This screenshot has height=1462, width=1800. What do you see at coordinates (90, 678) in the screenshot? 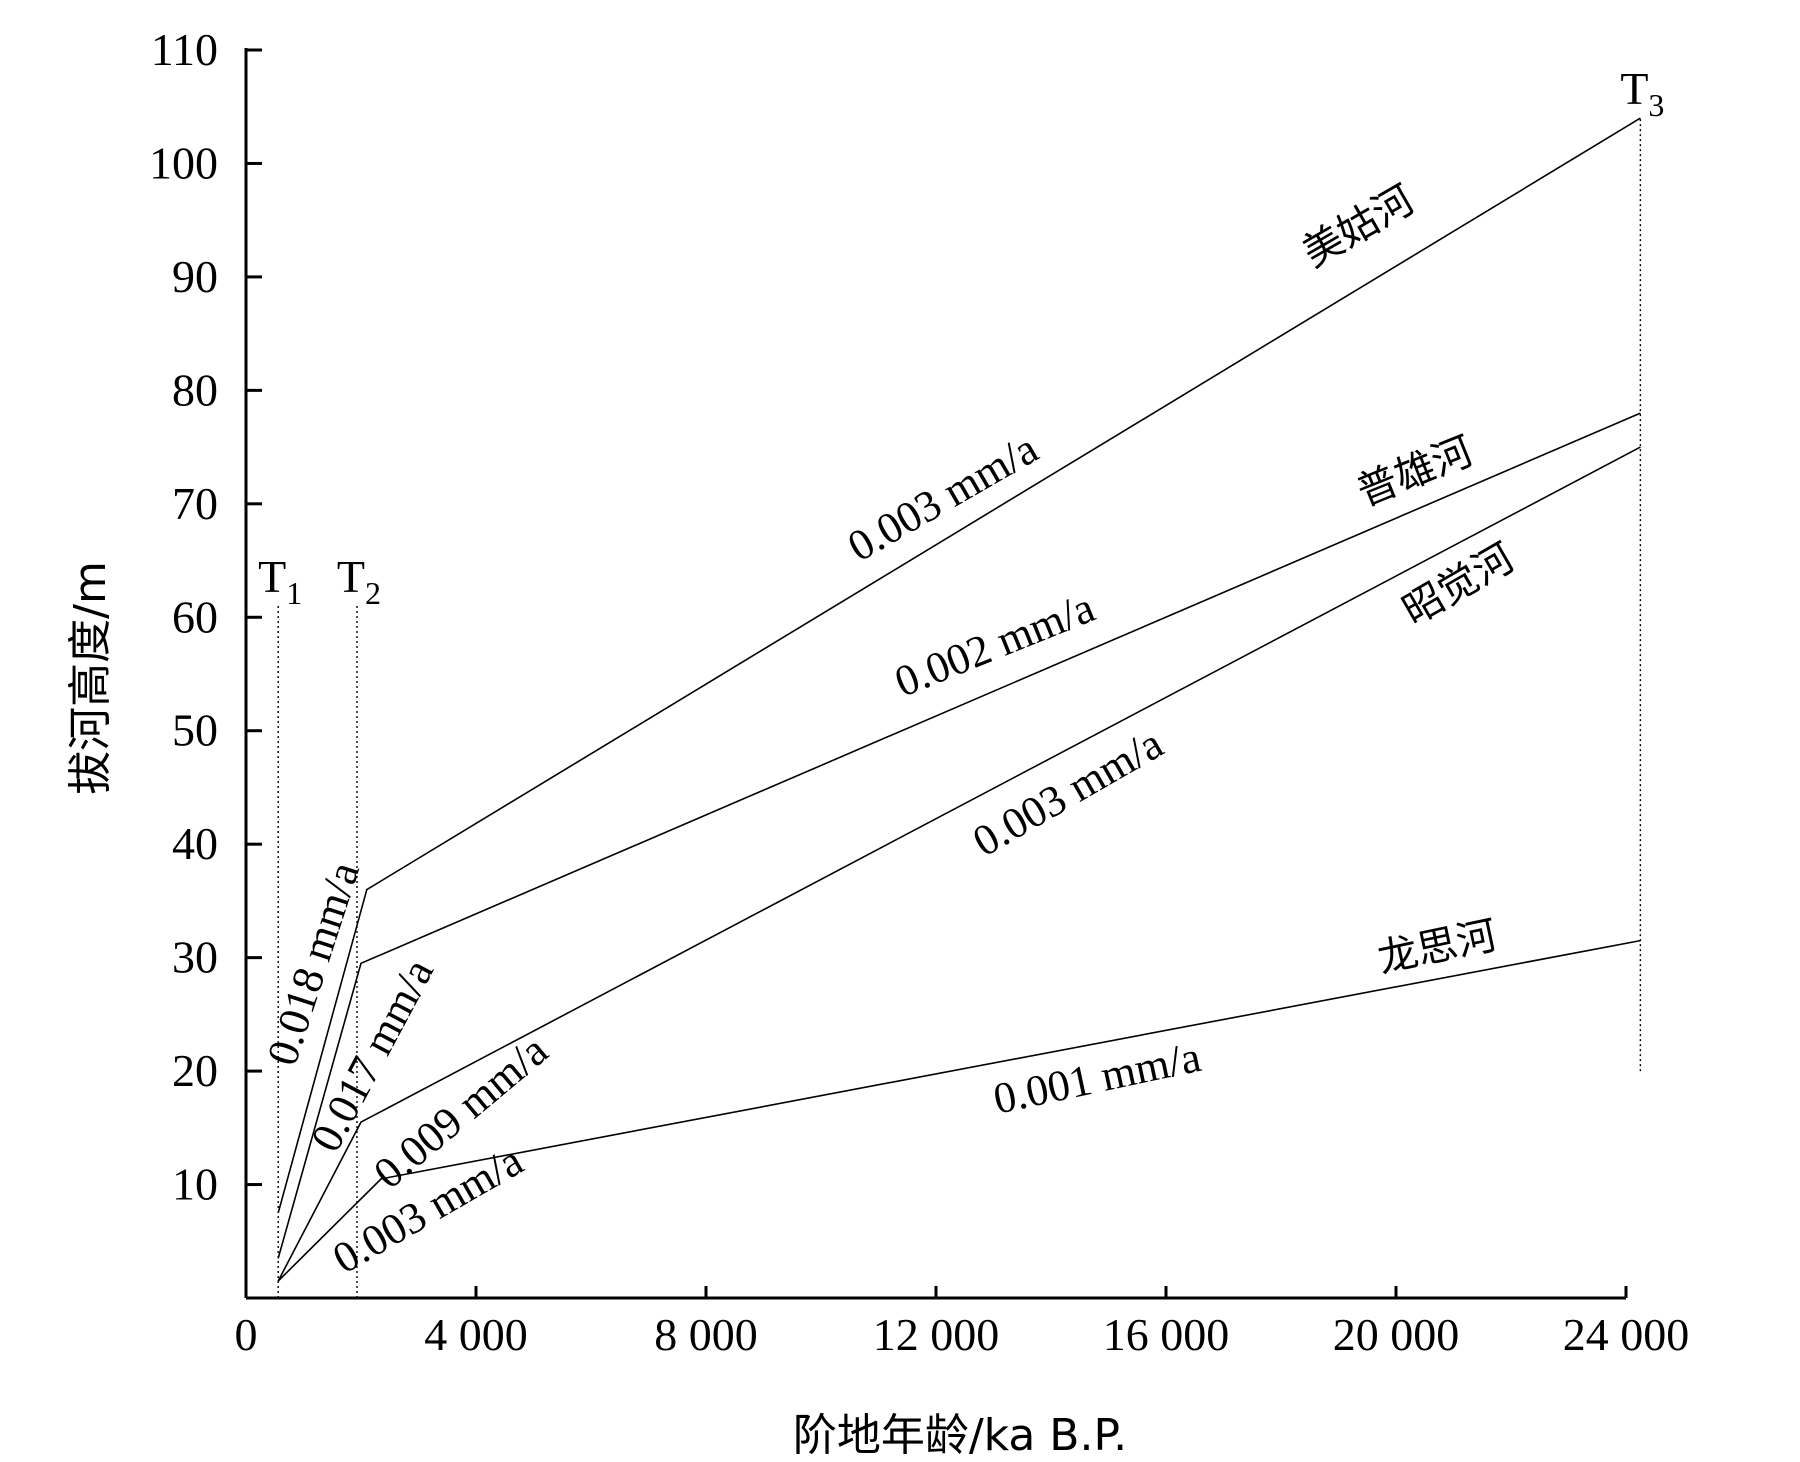
I see `y-axis-title: 拔河高度/m` at bounding box center [90, 678].